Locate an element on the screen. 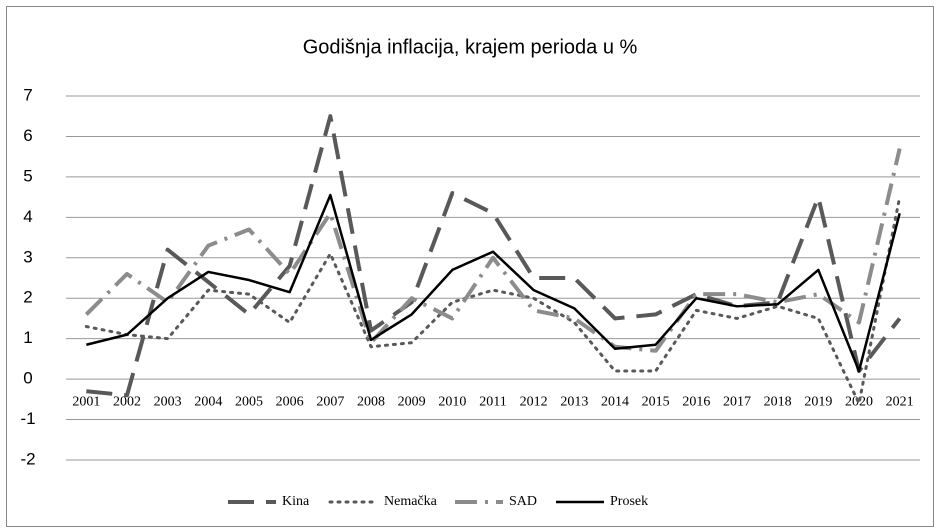  x-tick-label: 2010 is located at coordinates (452, 401).